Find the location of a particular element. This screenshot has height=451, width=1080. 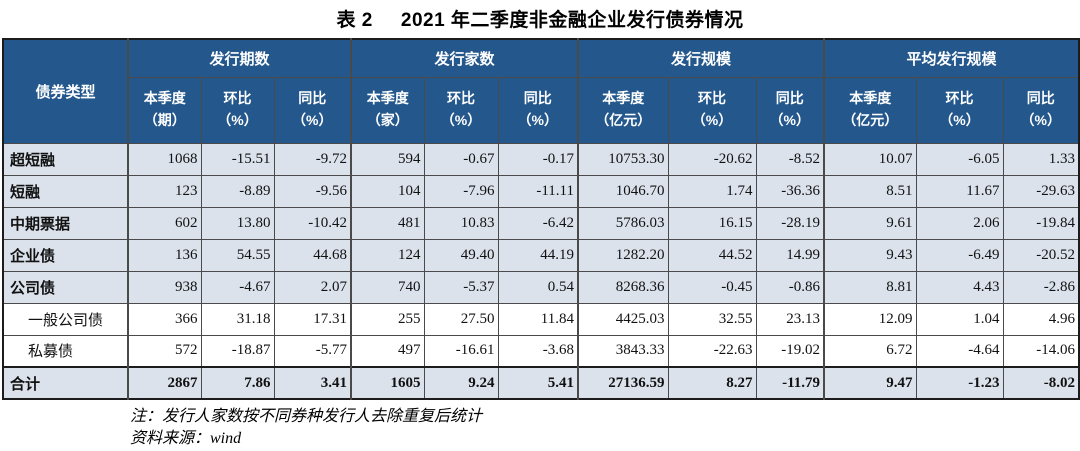

data-cell: 5786.03 is located at coordinates (623, 223).